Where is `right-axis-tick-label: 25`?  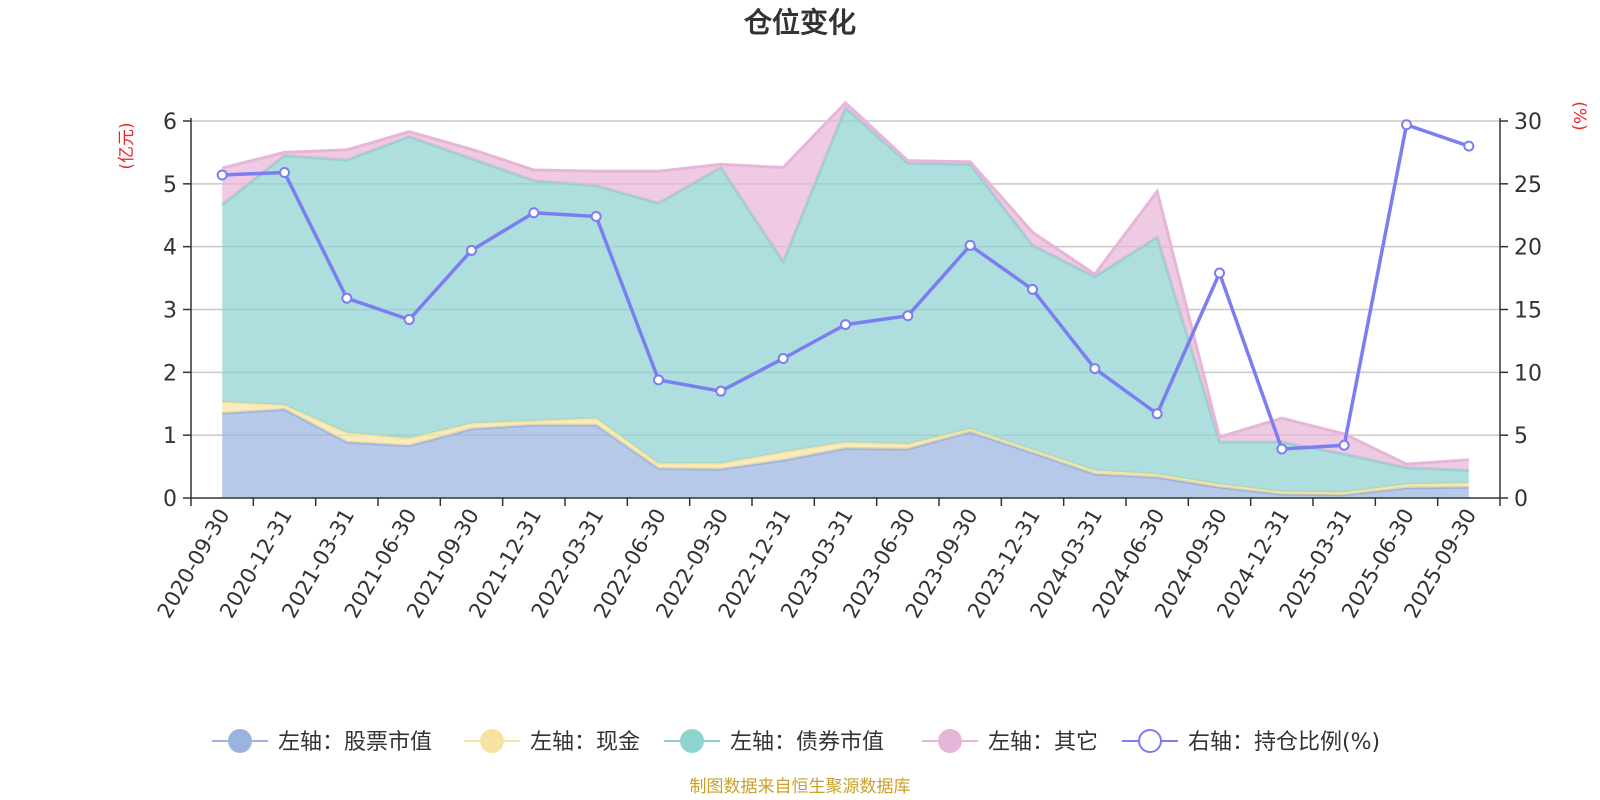 right-axis-tick-label: 25 is located at coordinates (1528, 185).